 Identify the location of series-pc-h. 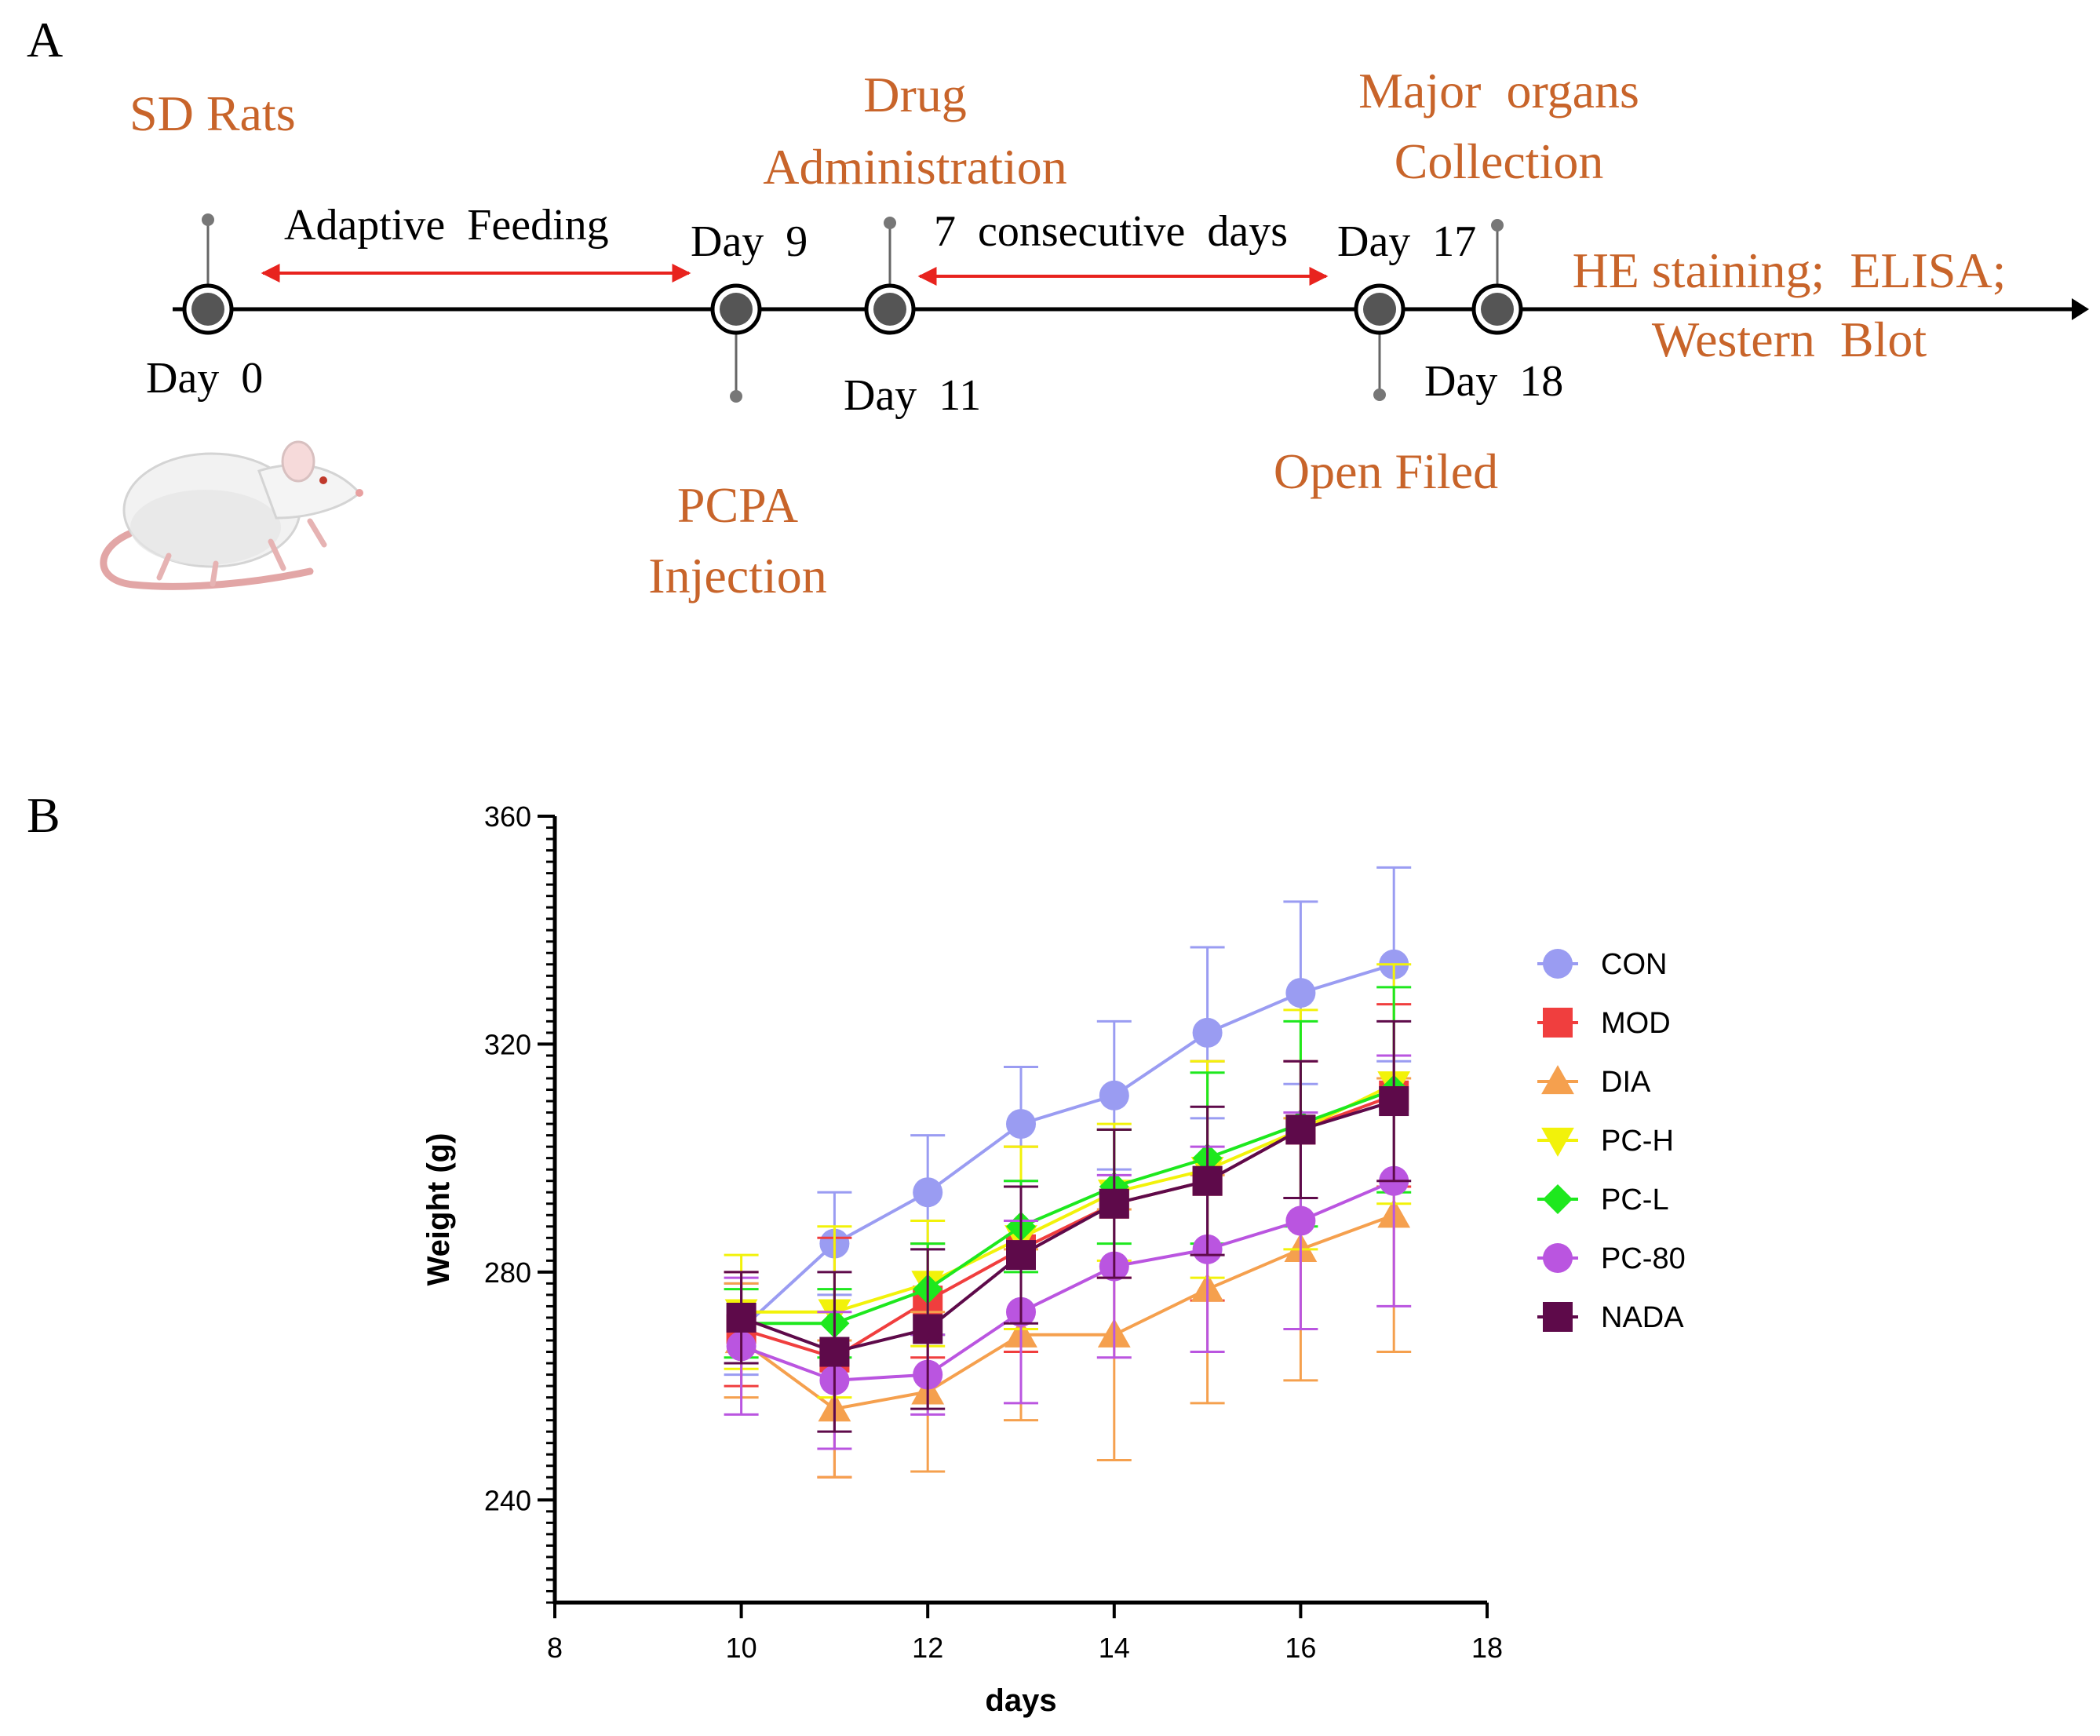
(1068, 1181).